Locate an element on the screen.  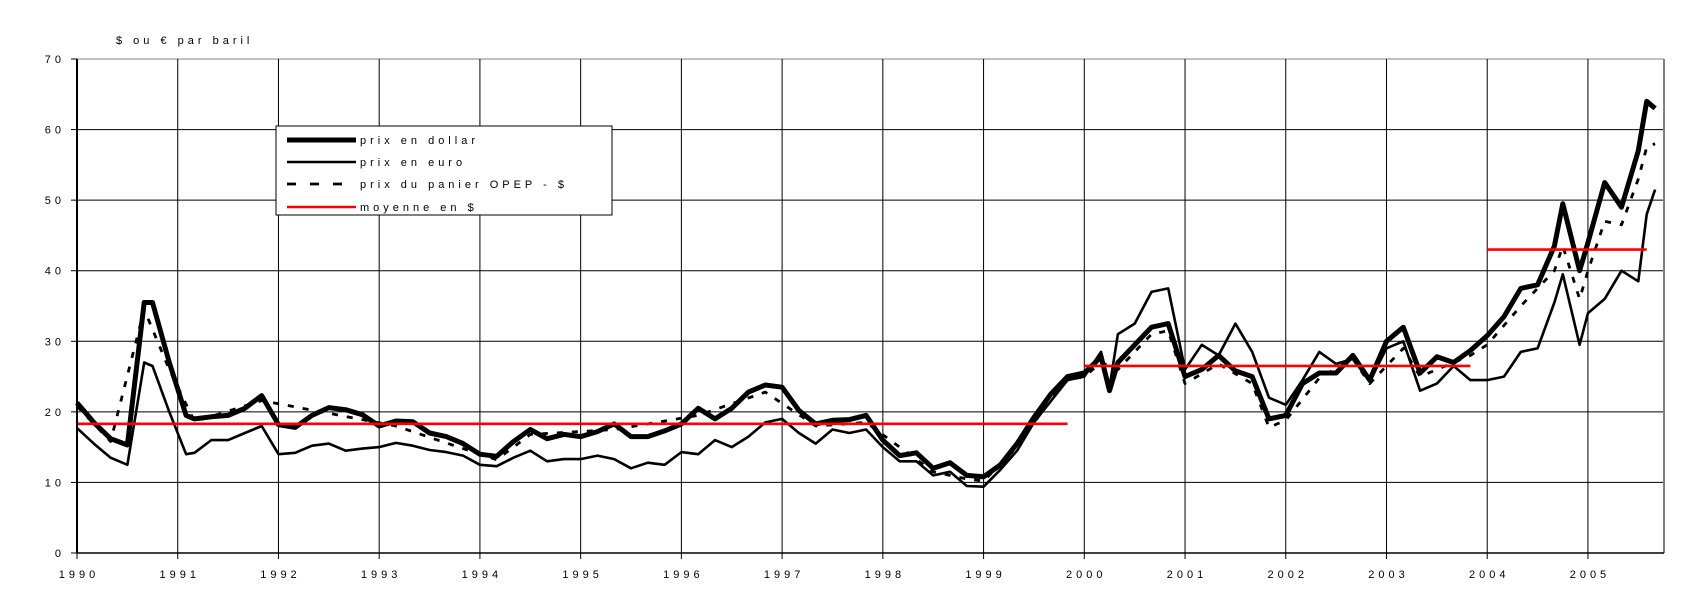
y-tick-label: 30 is located at coordinates (55, 342).